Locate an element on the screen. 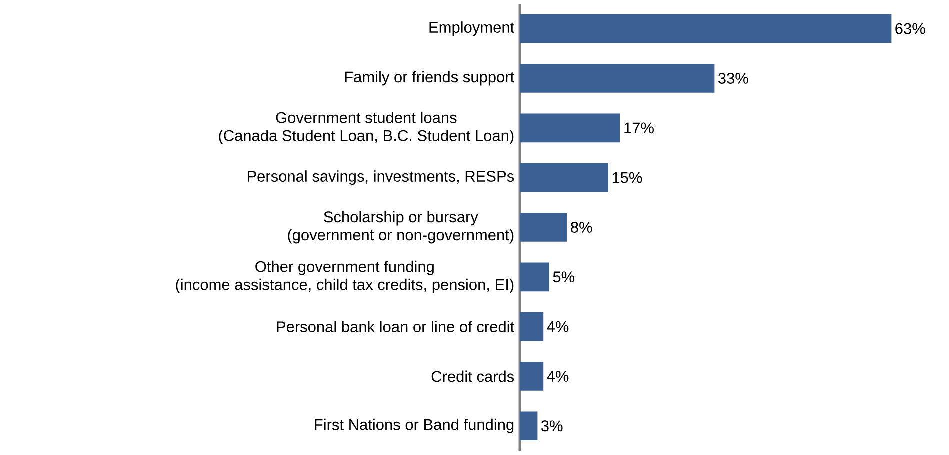 This screenshot has height=455, width=949. y-tick-label: Family or friends support is located at coordinates (429, 78).